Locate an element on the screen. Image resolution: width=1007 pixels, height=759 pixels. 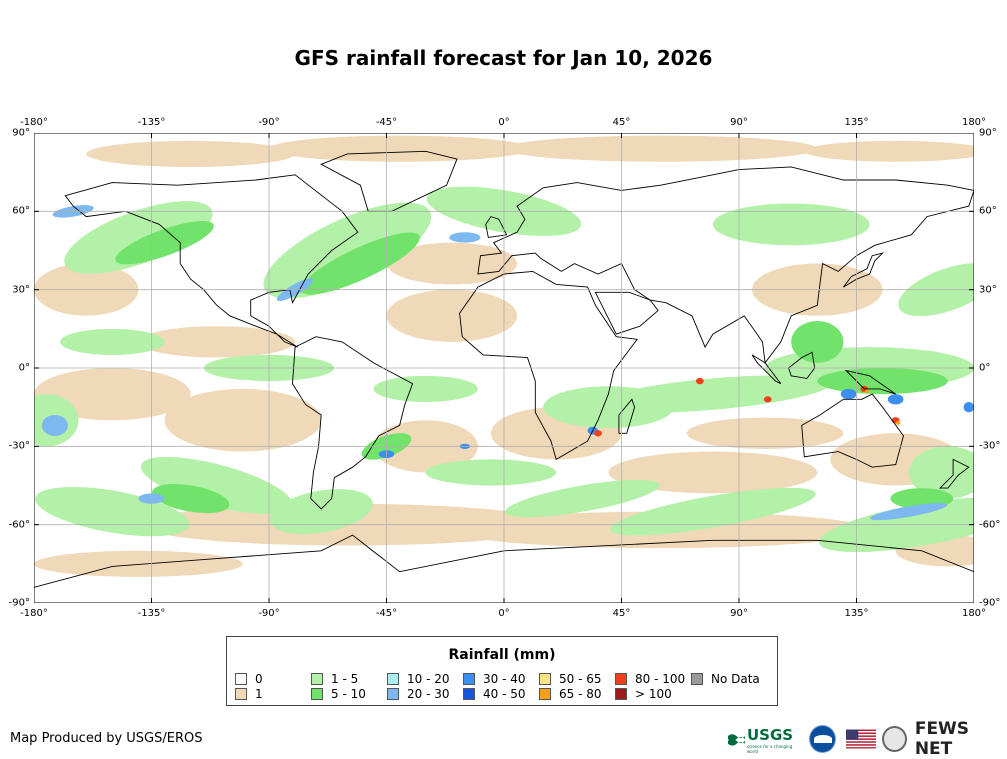
coastline-antarctica is located at coordinates (504, 568).